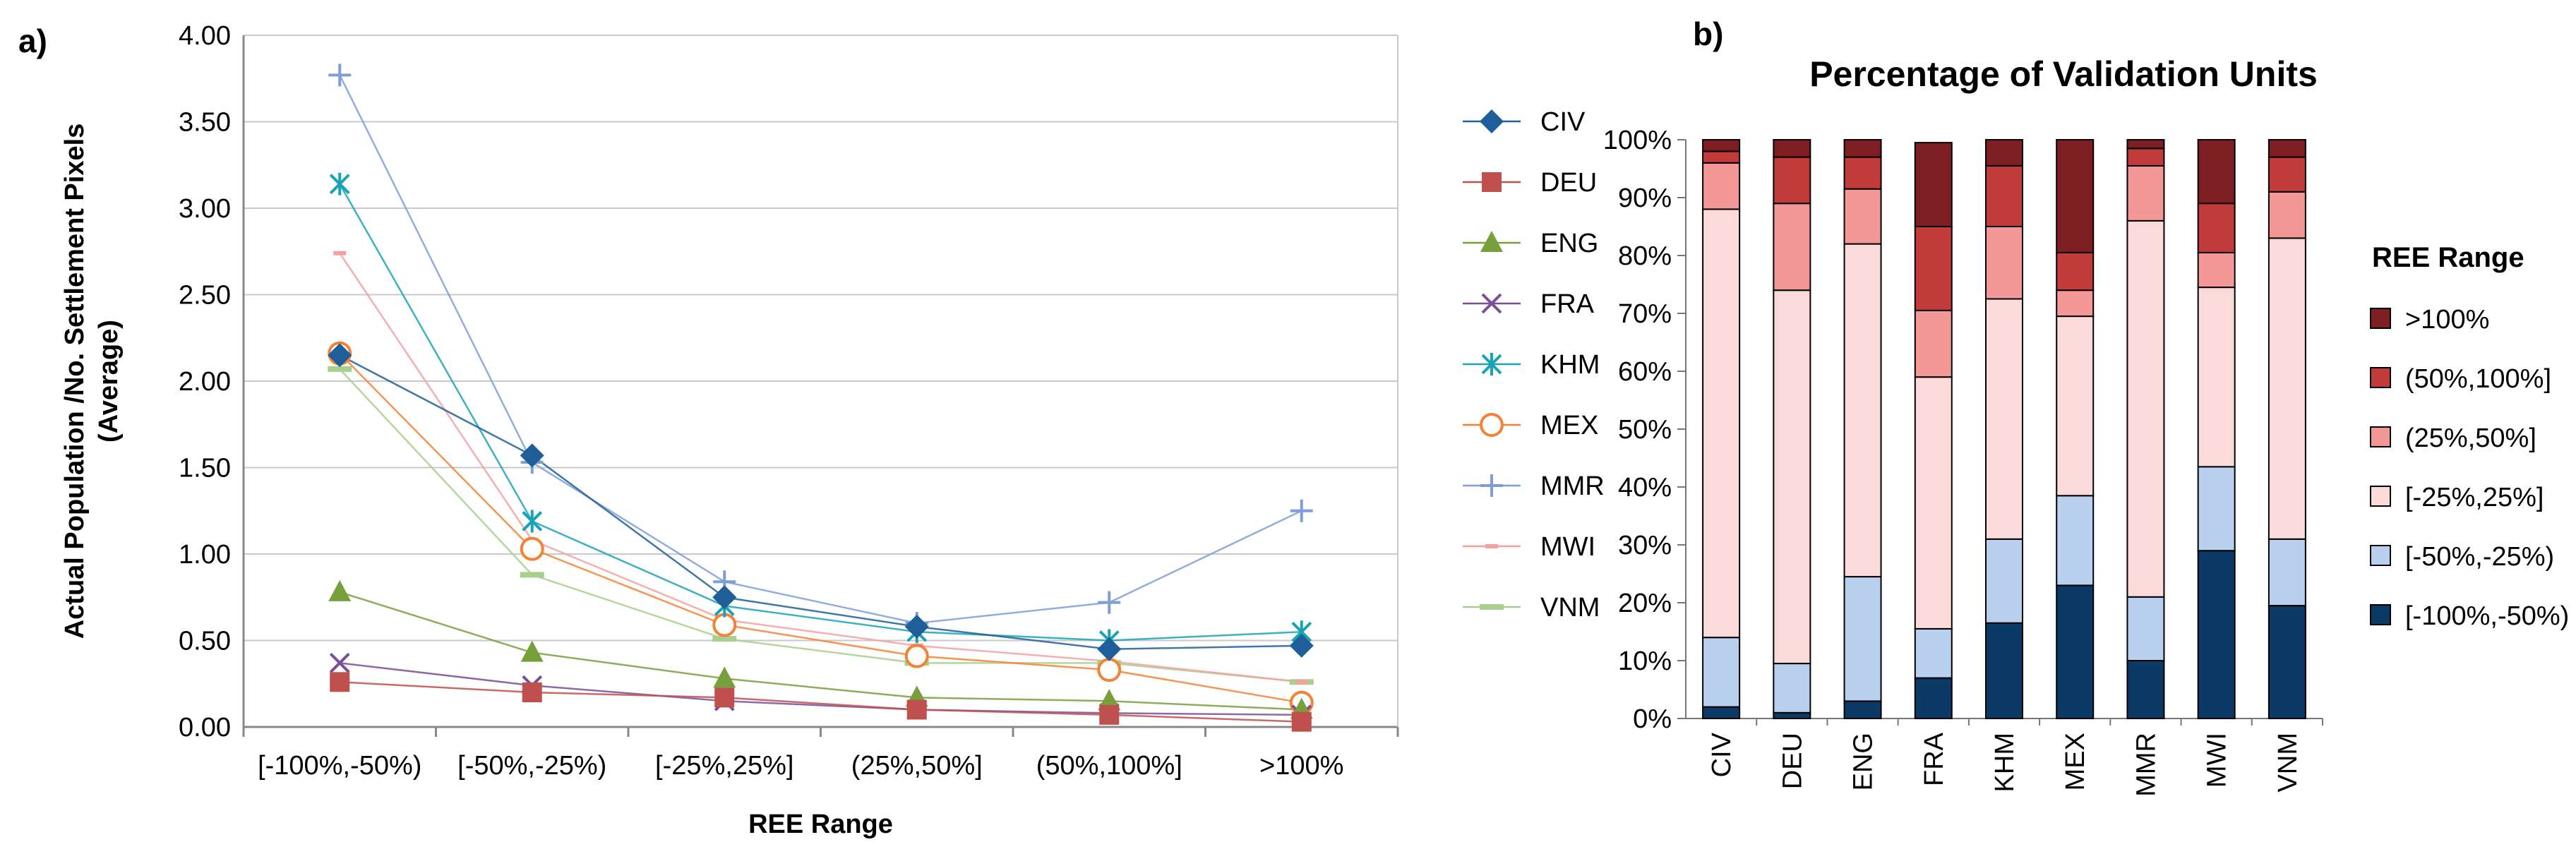  Describe the element at coordinates (205, 123) in the screenshot. I see `y-tick-label: 3.50` at that location.